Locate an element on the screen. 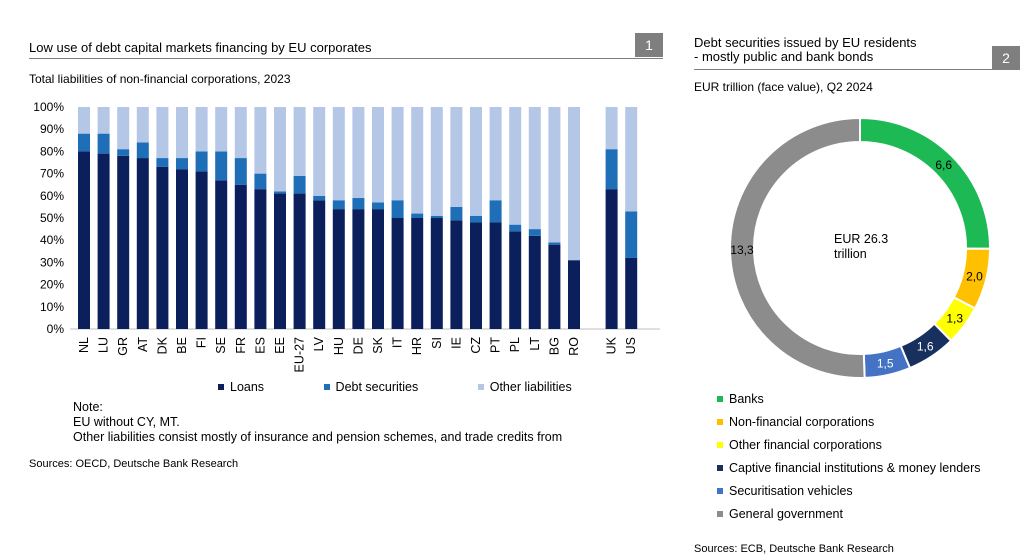  right-chart-title-line2: - mostly public and bank bonds is located at coordinates (784, 56).